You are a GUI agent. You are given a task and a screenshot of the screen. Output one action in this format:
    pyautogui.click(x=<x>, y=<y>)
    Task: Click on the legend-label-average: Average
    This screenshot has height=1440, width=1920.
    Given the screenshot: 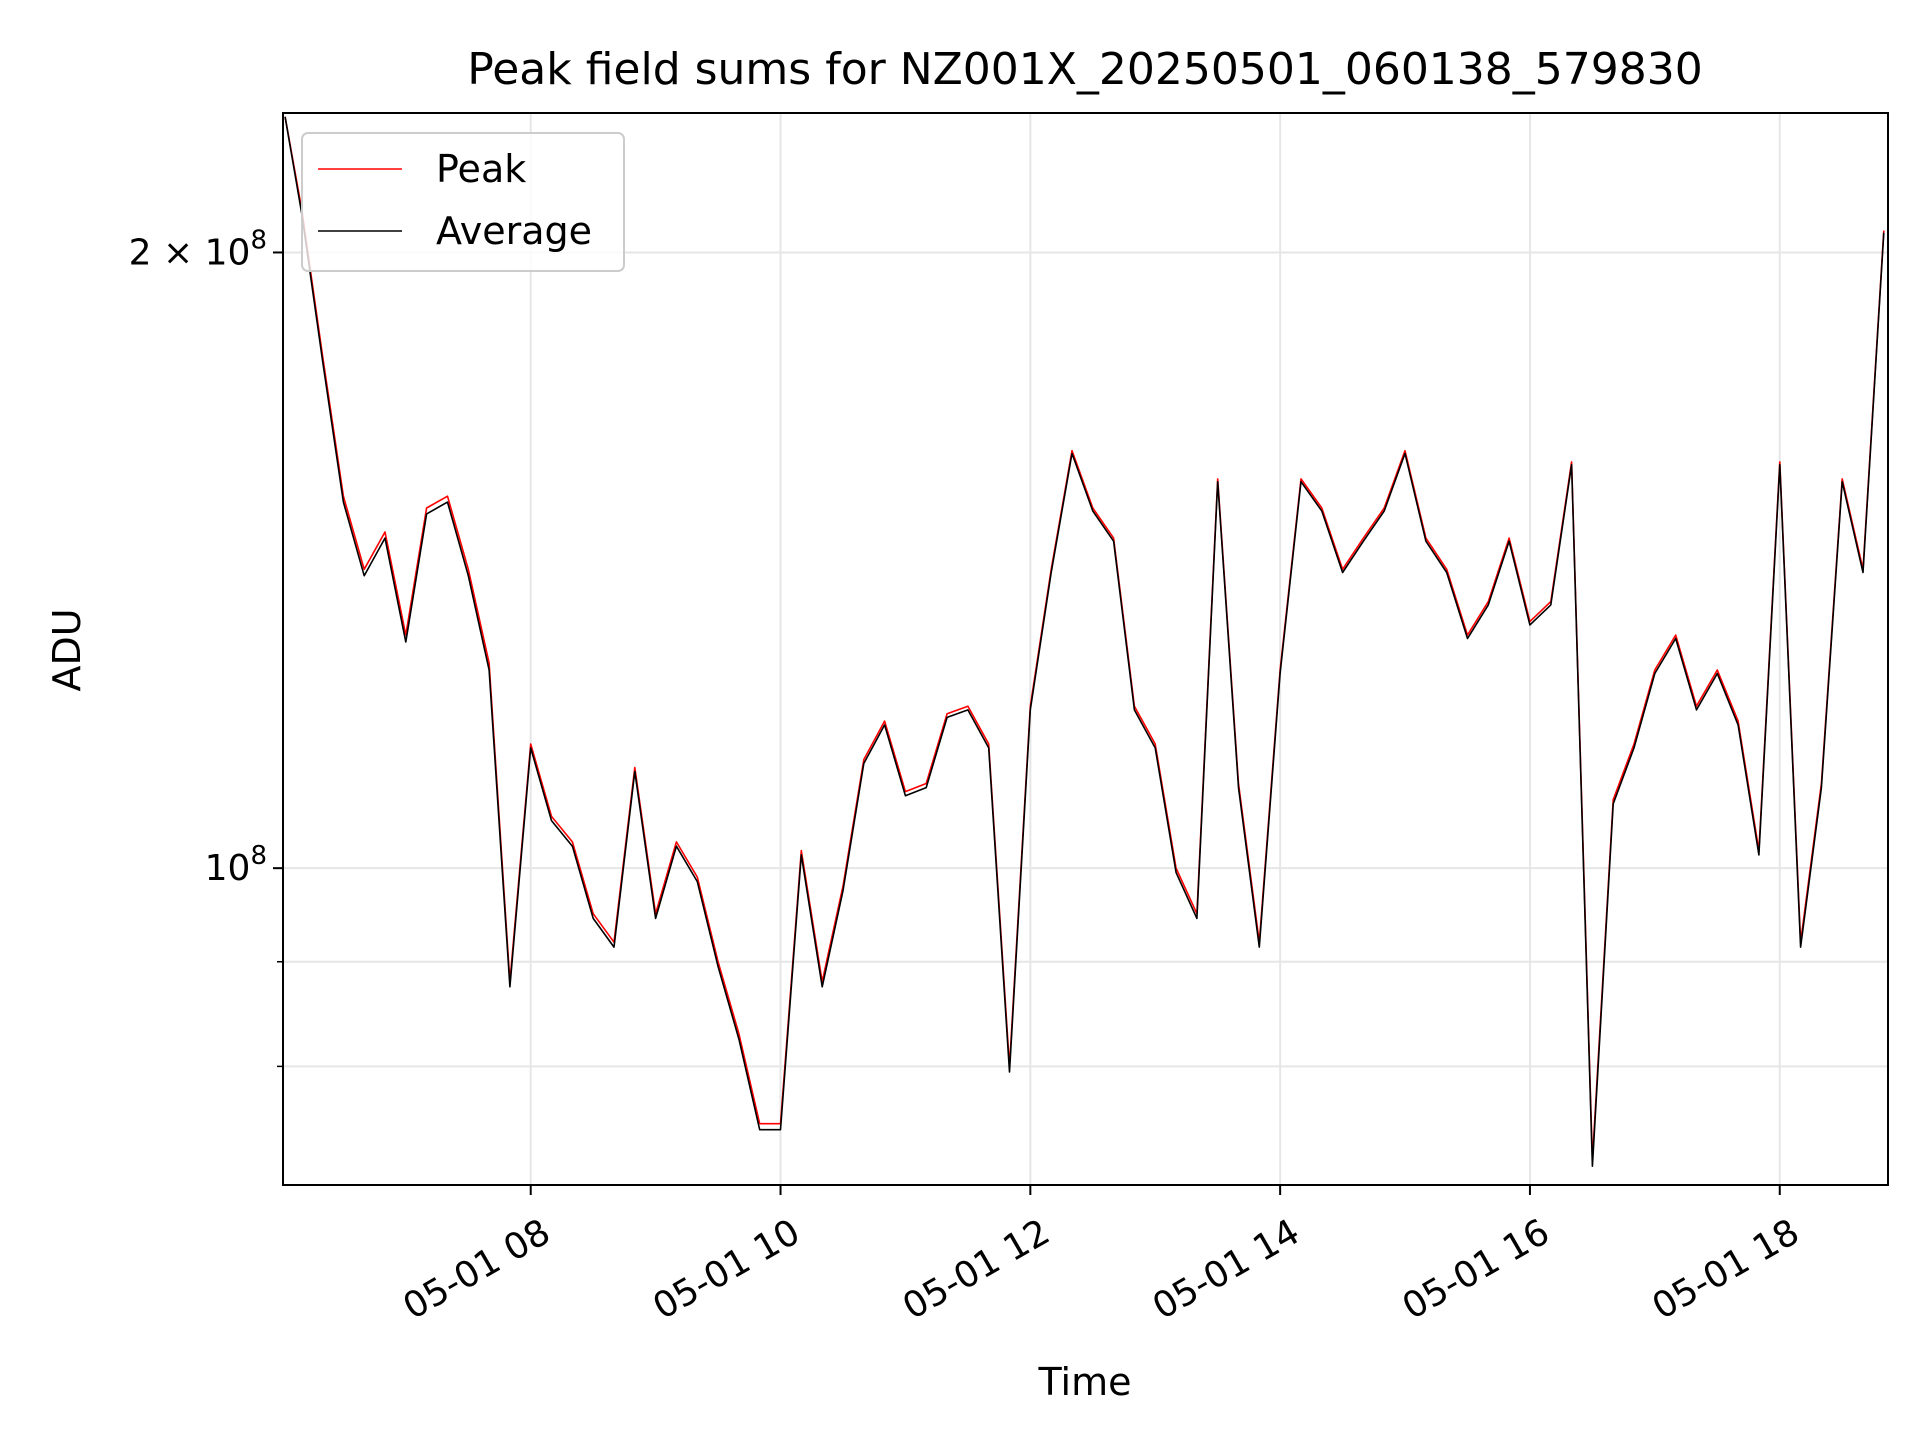 What is the action you would take?
    pyautogui.click(x=514, y=231)
    